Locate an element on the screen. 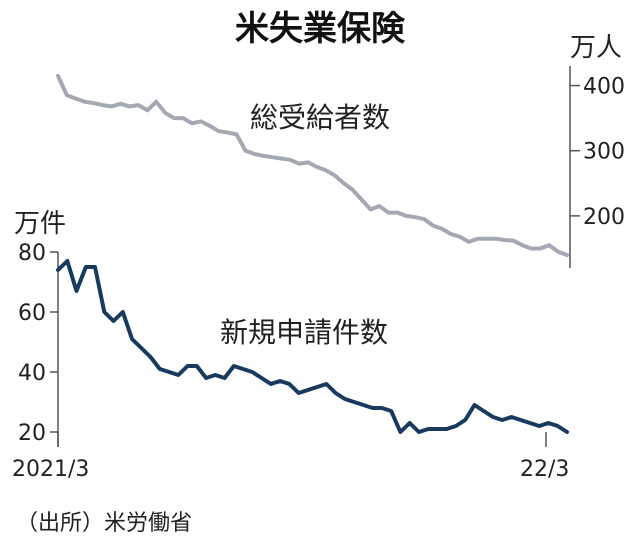  series-label-new-claims: 新規申請件数 is located at coordinates (304, 332).